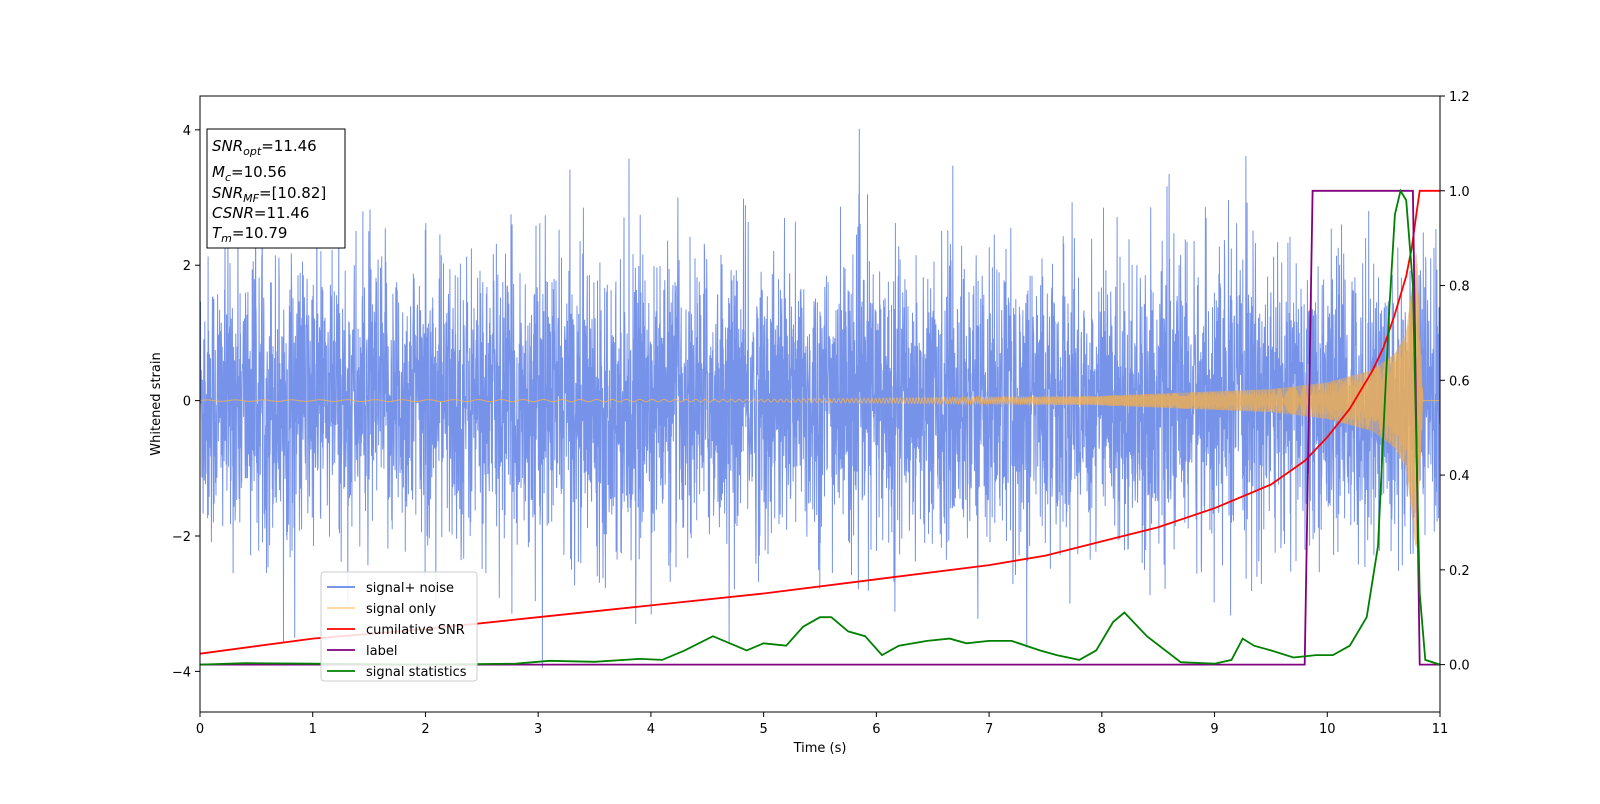  What do you see at coordinates (156, 403) in the screenshot?
I see `y-axis-label: Whitened strain` at bounding box center [156, 403].